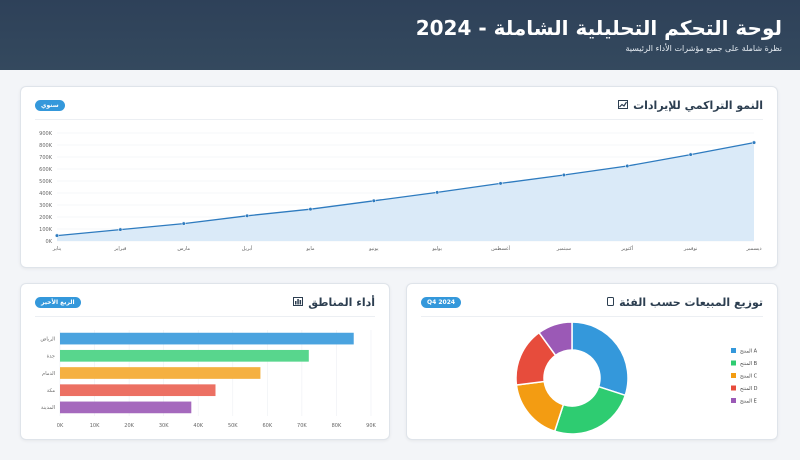 The height and width of the screenshot is (460, 800). I want to click on x-tick-label: 90K, so click(371, 426).